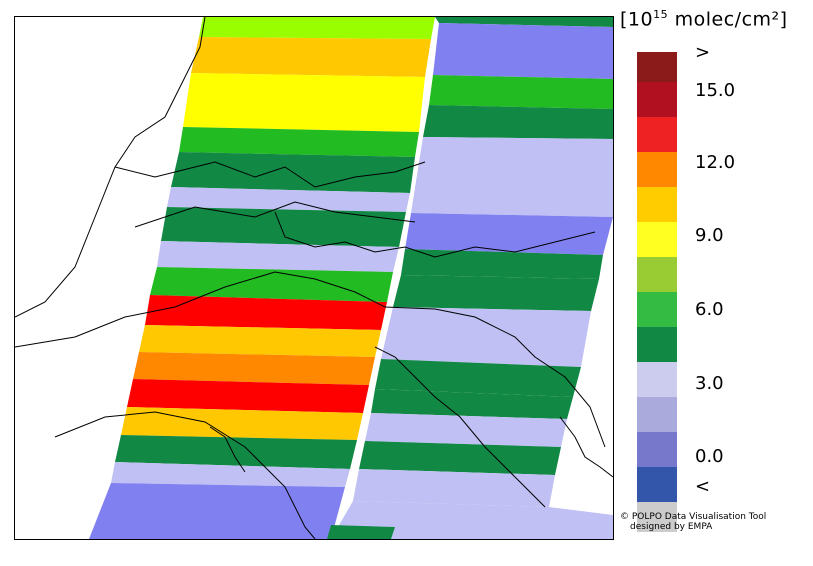 The width and height of the screenshot is (813, 566). Describe the element at coordinates (637, 19) in the screenshot. I see `legend-title-prefix: [10` at that location.